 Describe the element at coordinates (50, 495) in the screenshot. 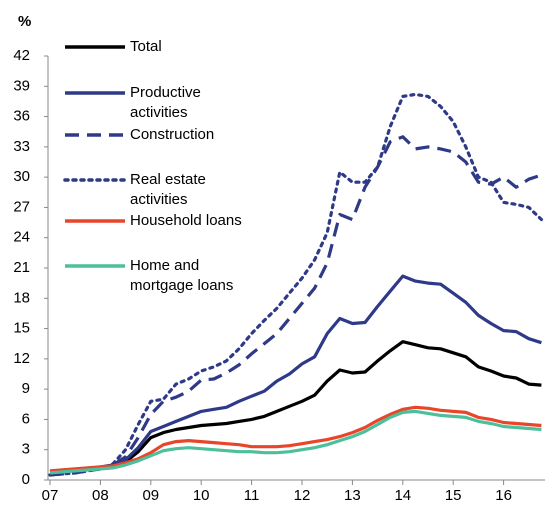

I see `x-tick-label: 07` at that location.